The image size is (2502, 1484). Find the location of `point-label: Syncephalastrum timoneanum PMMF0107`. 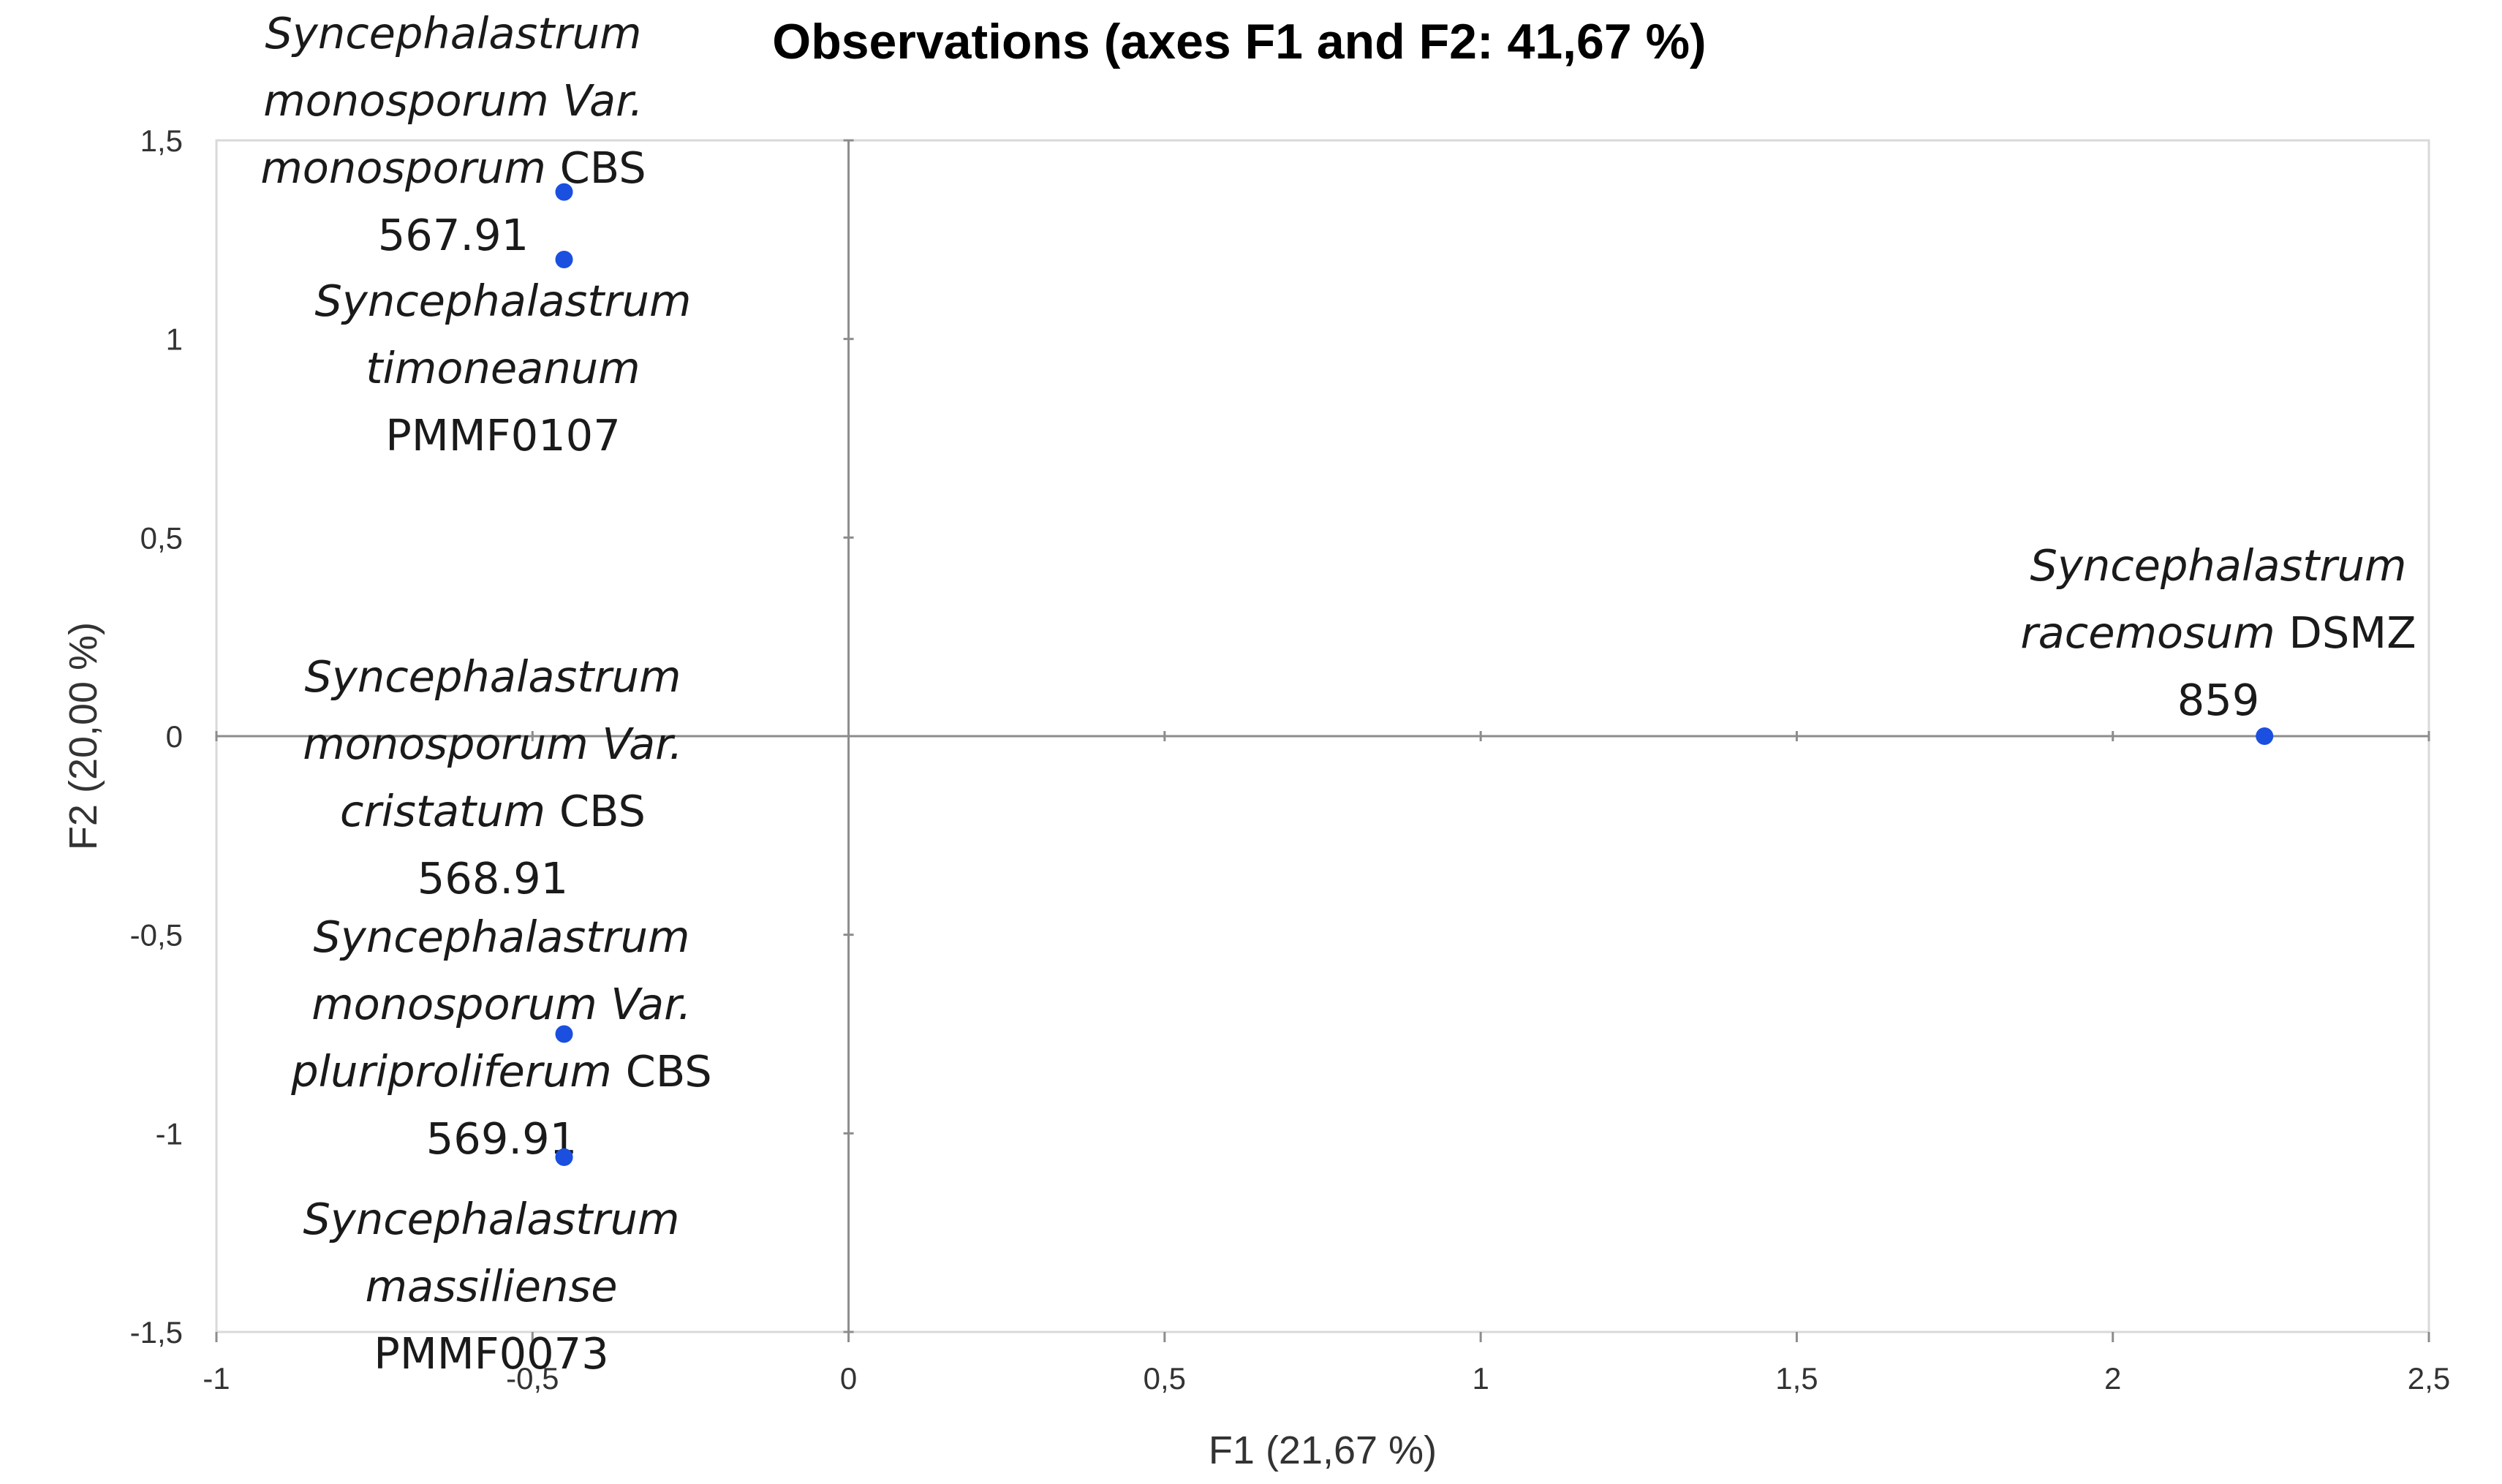

point-label: Syncephalastrum timoneanum PMMF0107 is located at coordinates (502, 368).